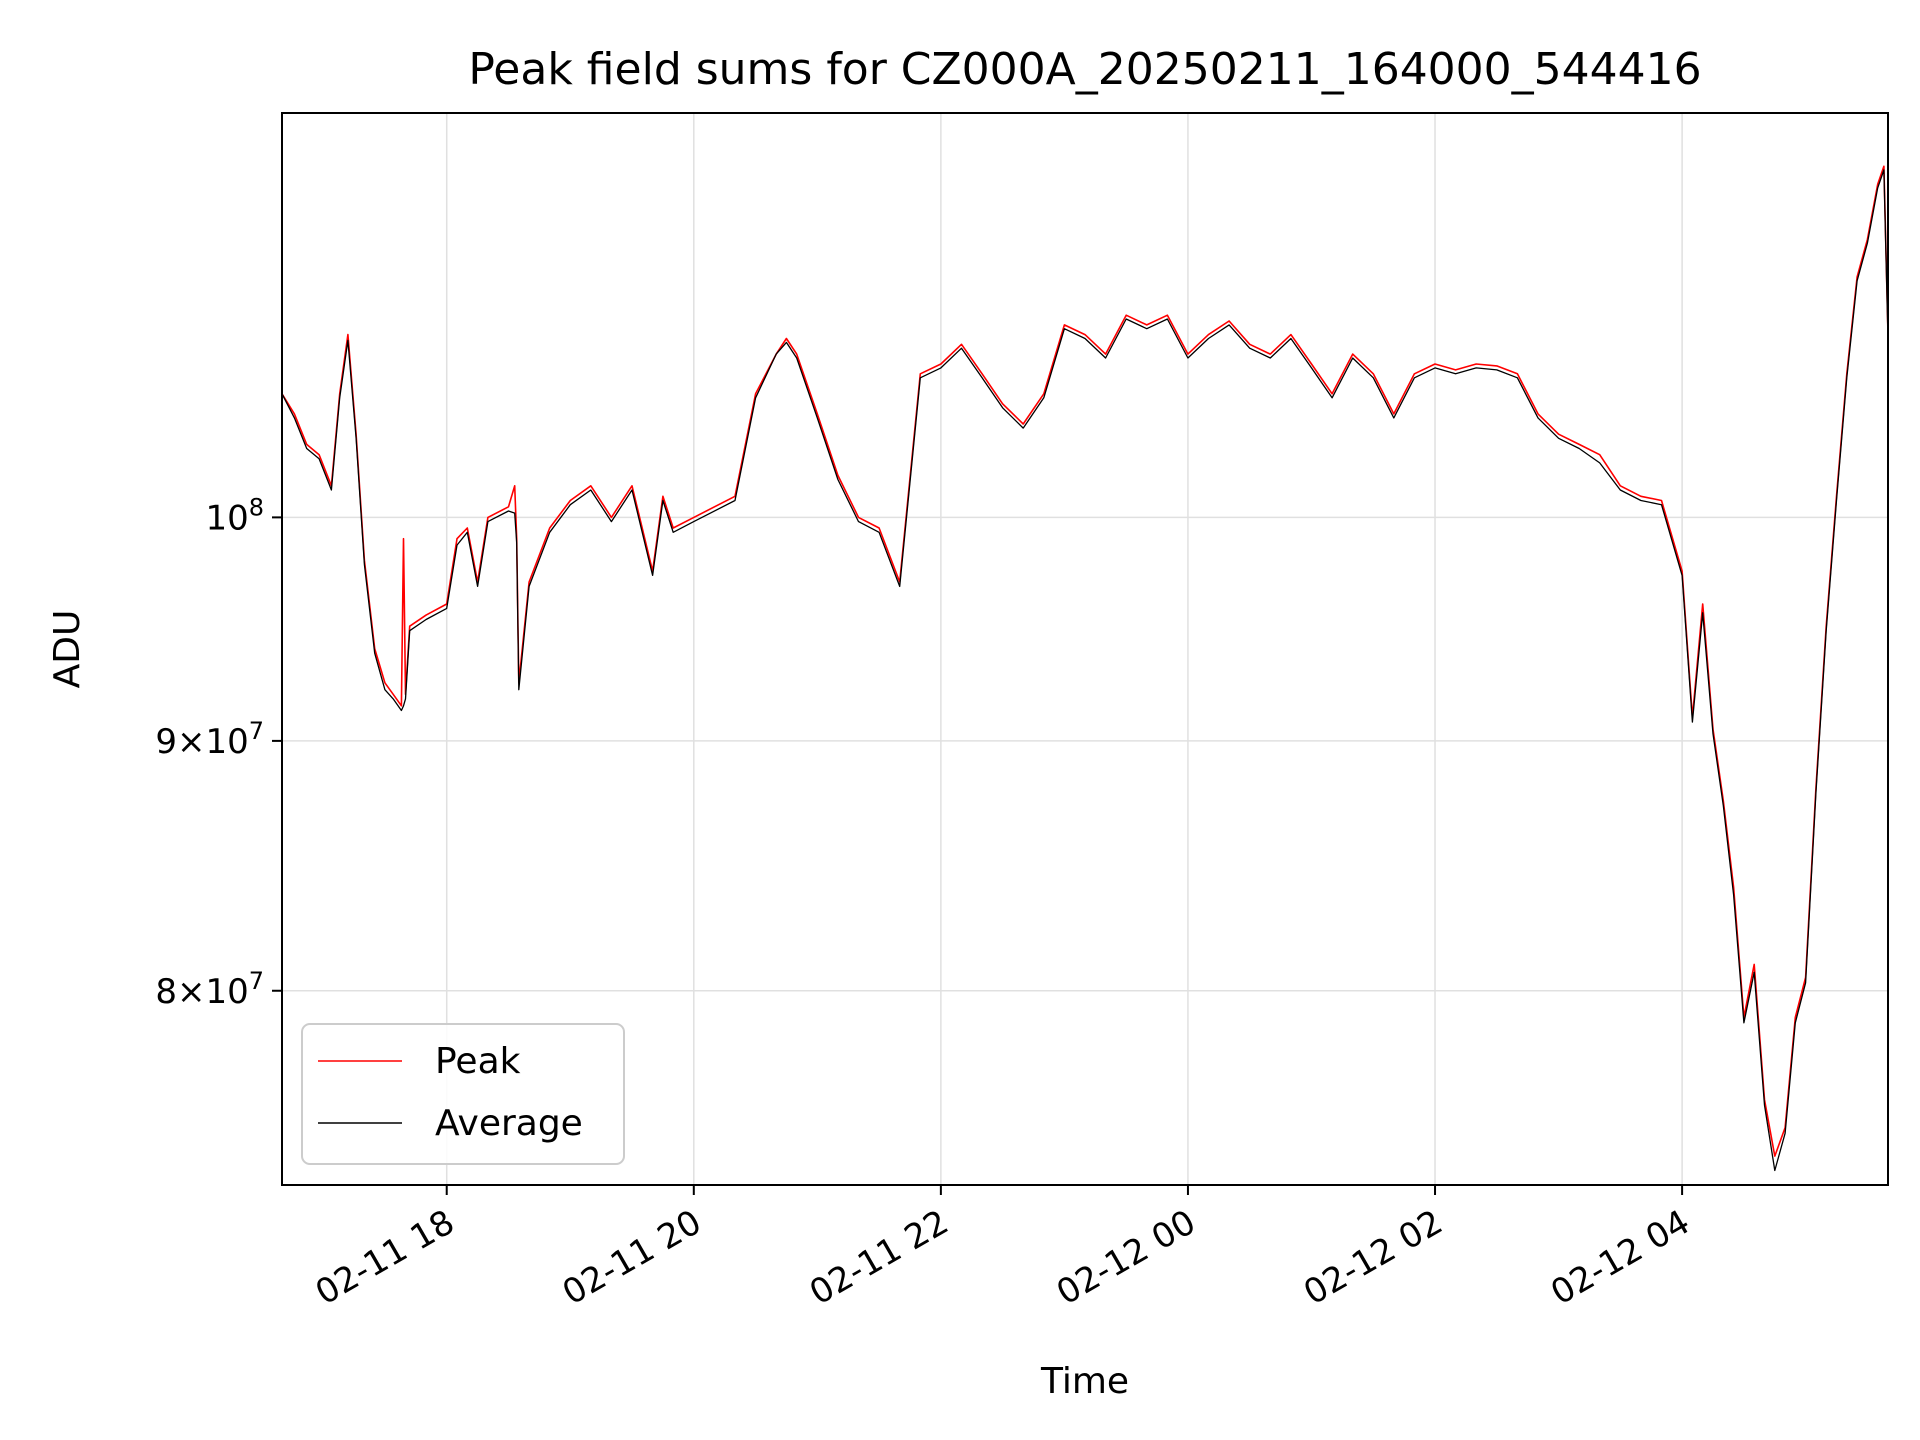 This screenshot has height=1440, width=1920. I want to click on y-tick-label: 8×107, so click(209, 989).